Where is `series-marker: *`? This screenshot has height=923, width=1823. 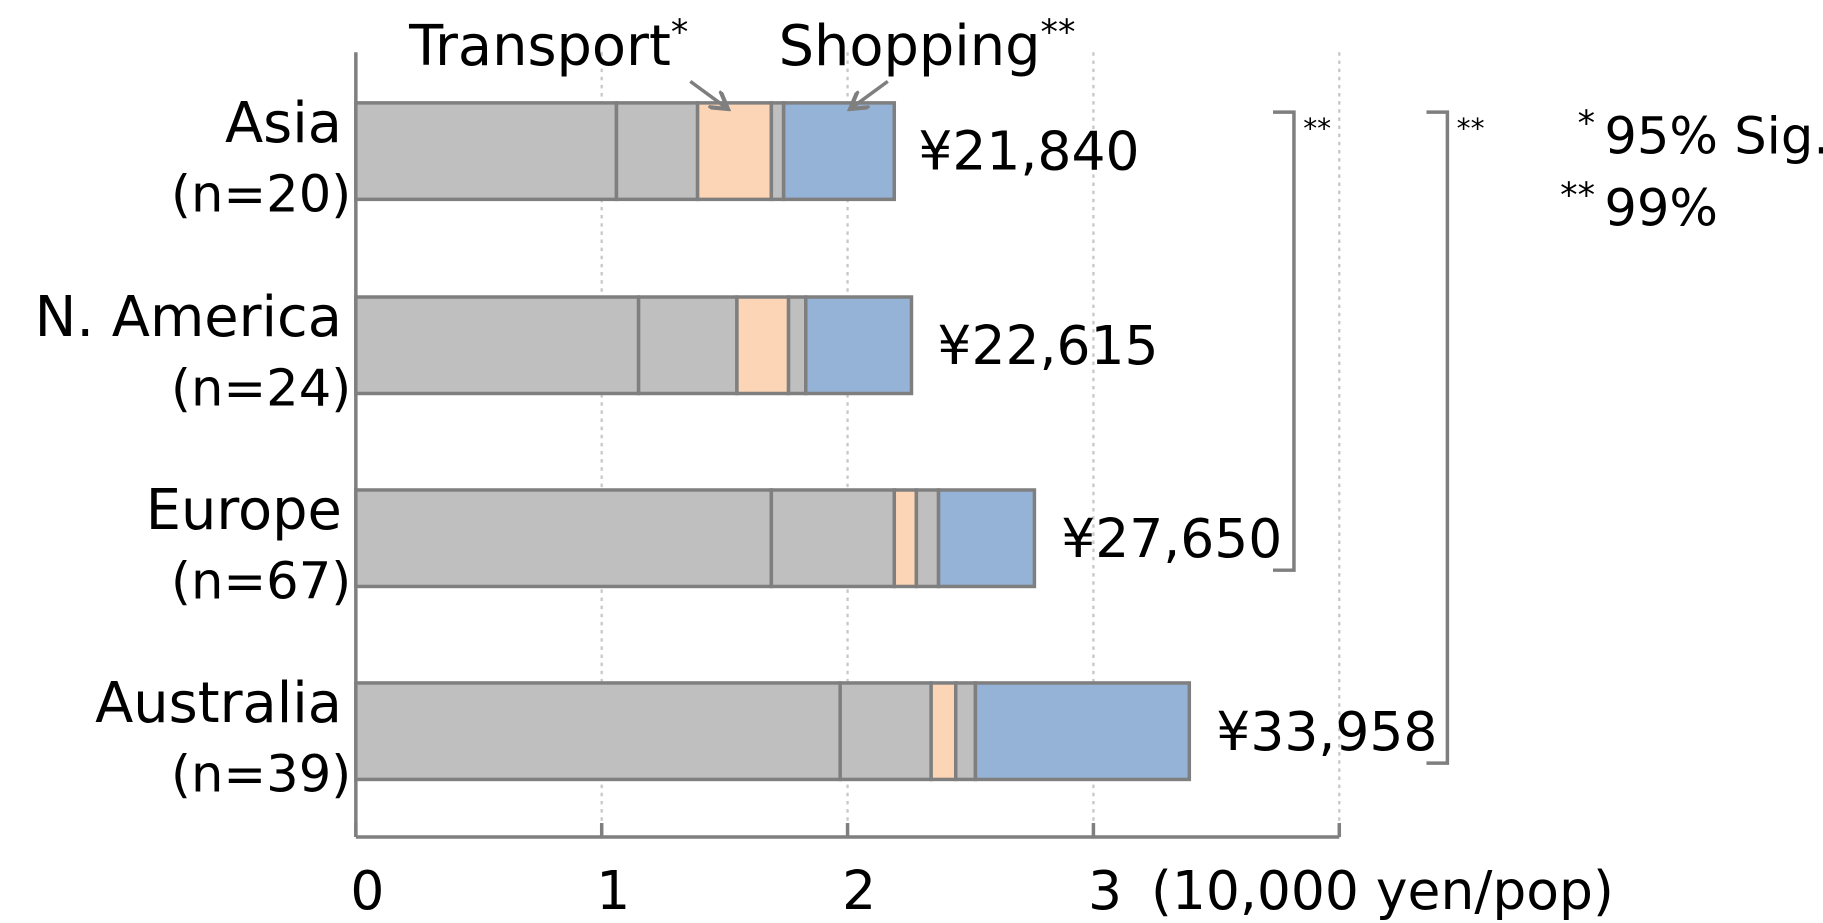 series-marker: * is located at coordinates (679, 33).